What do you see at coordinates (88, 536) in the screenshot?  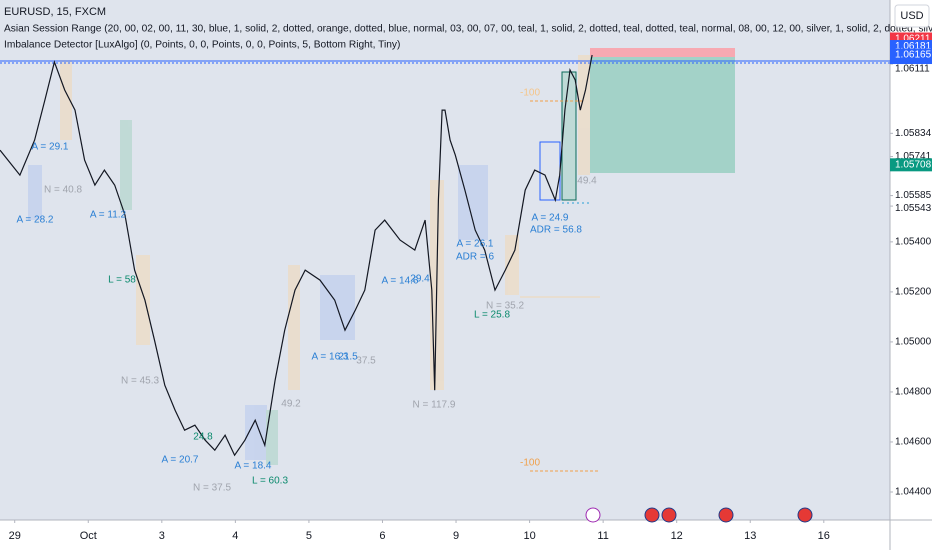 I see `x-tick-label: Oct` at bounding box center [88, 536].